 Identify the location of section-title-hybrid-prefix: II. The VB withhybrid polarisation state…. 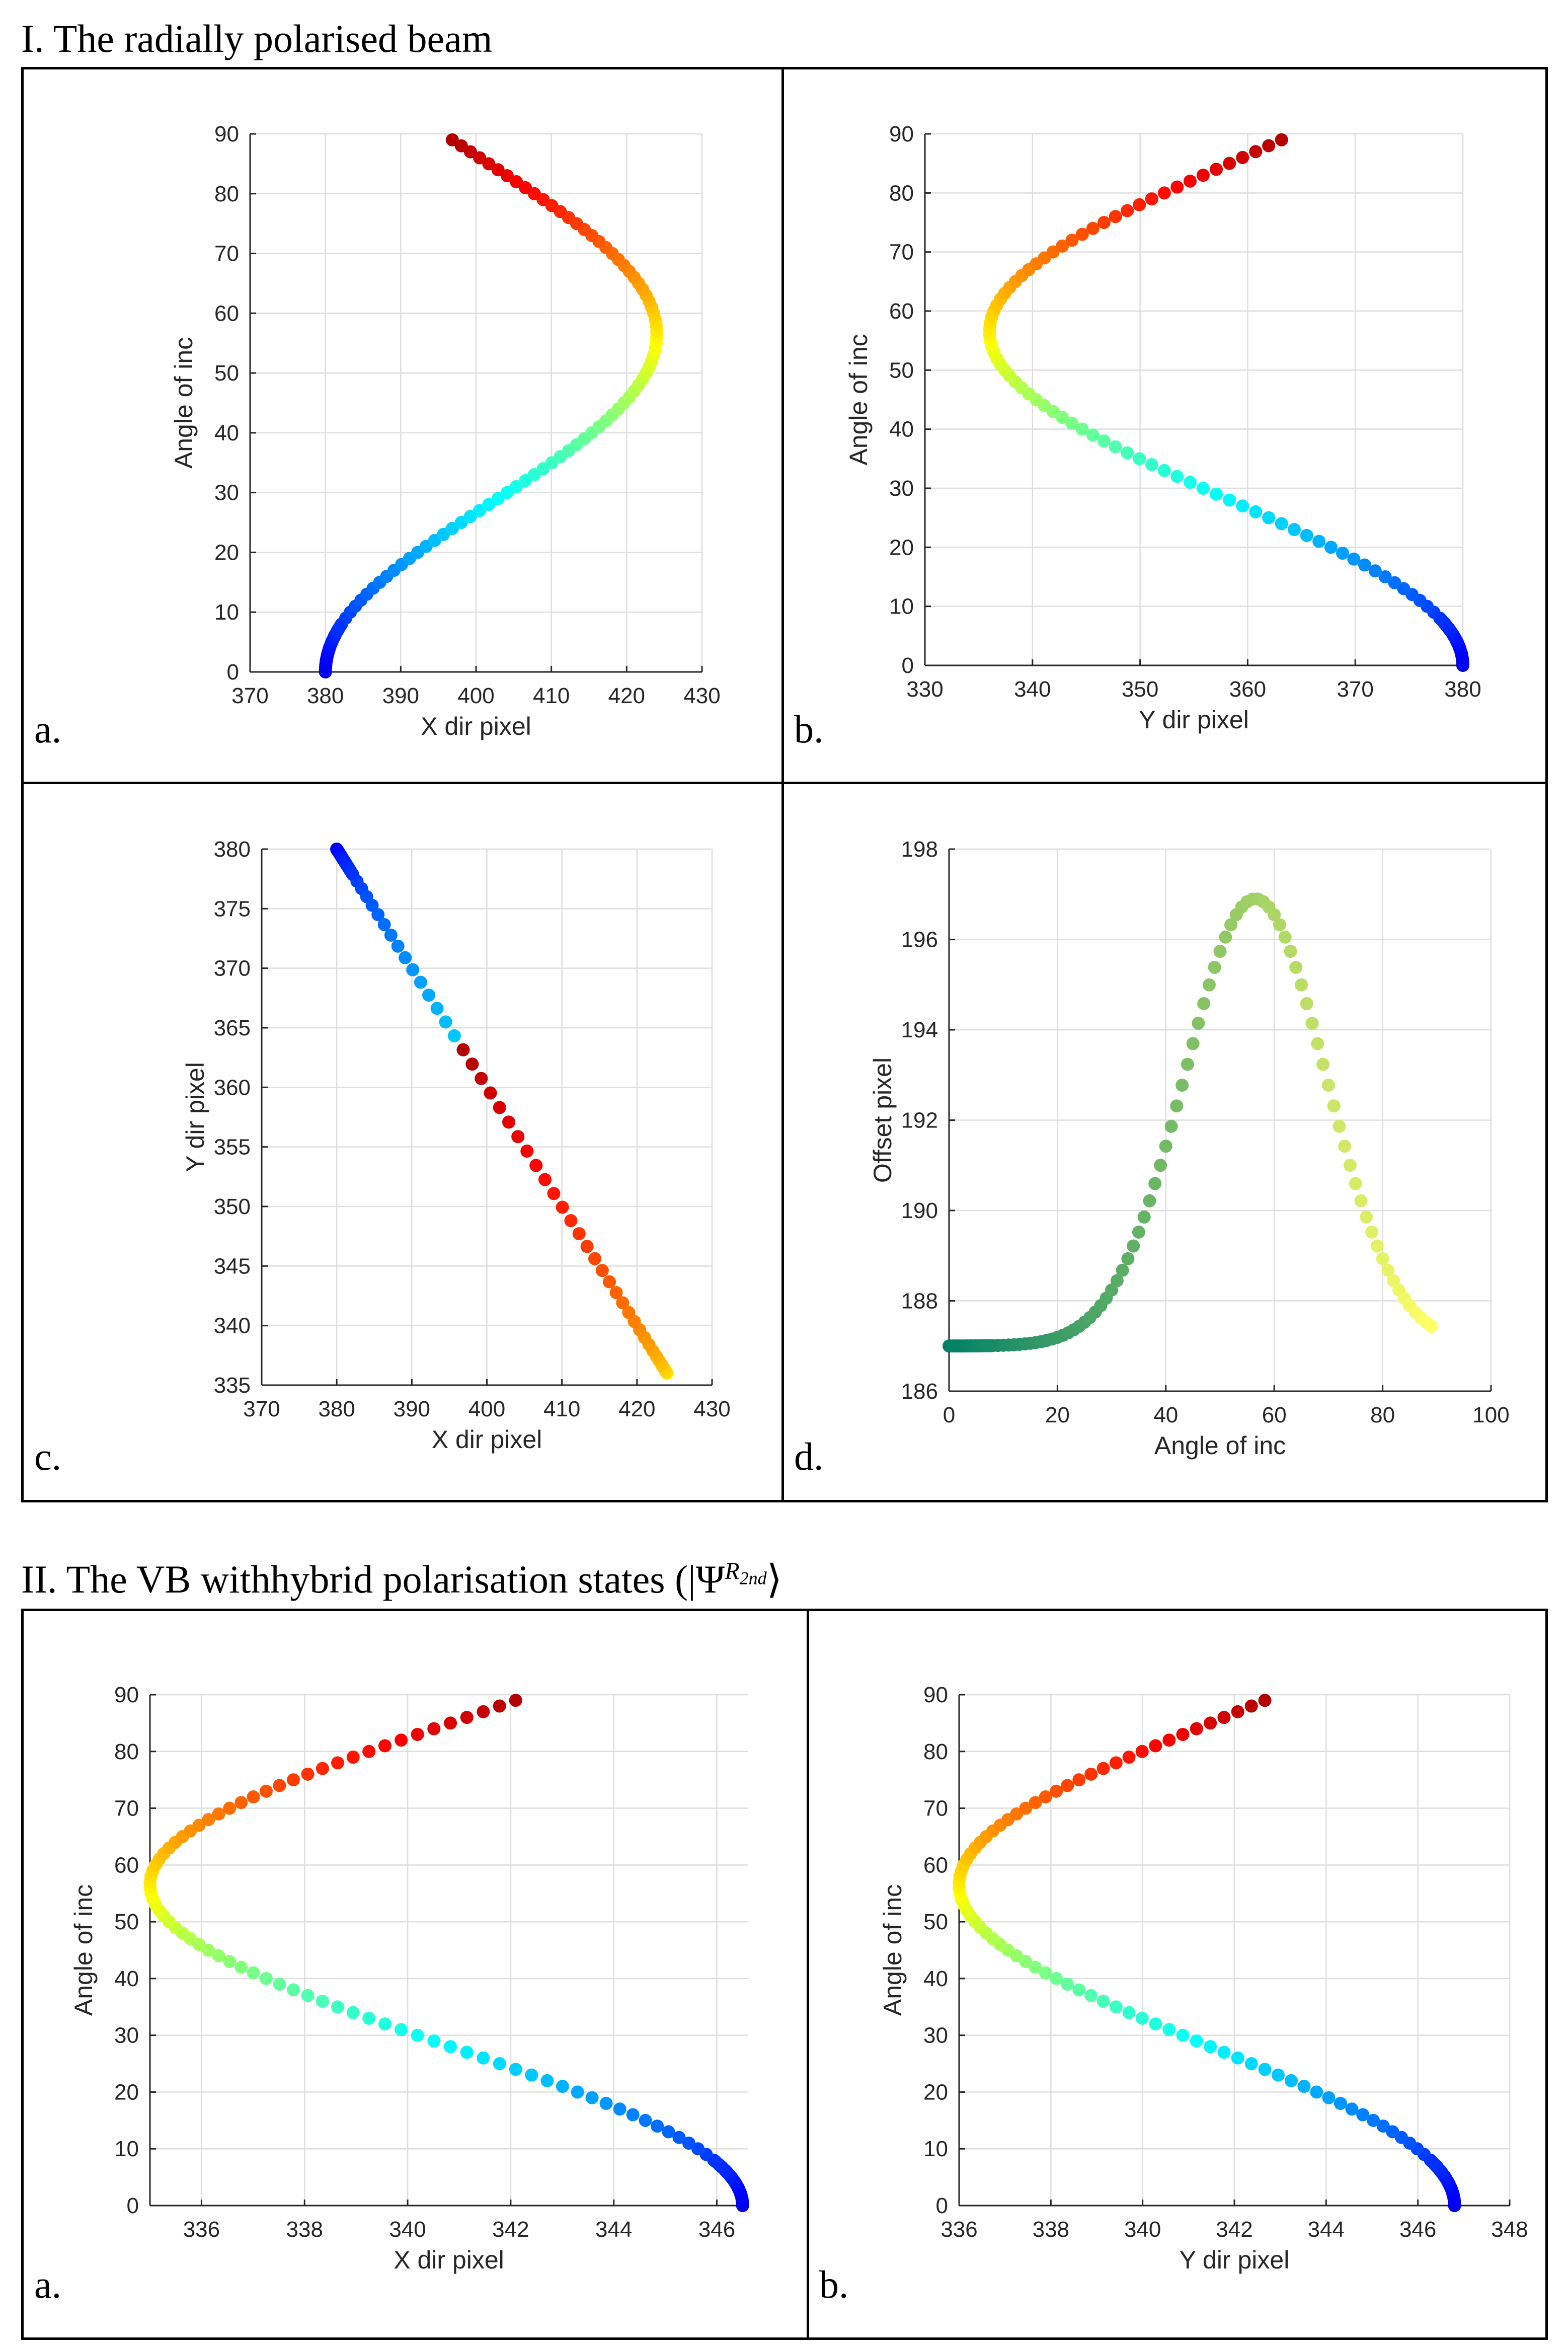
(373, 1579).